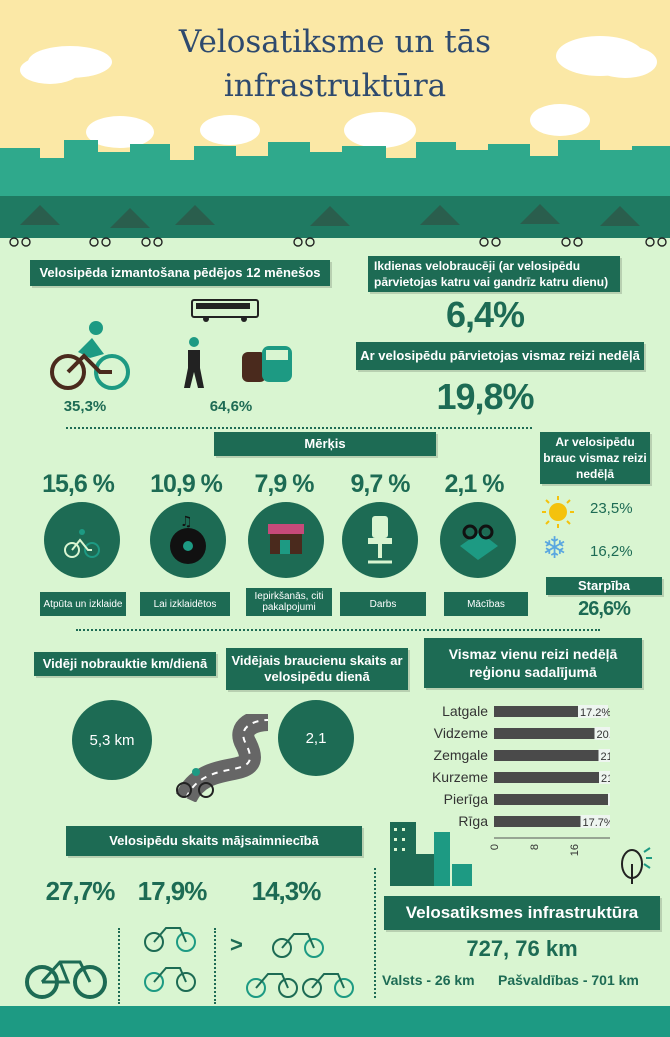 The image size is (670, 1037). Describe the element at coordinates (172, 891) in the screenshot. I see `household-two: 17,9%` at that location.